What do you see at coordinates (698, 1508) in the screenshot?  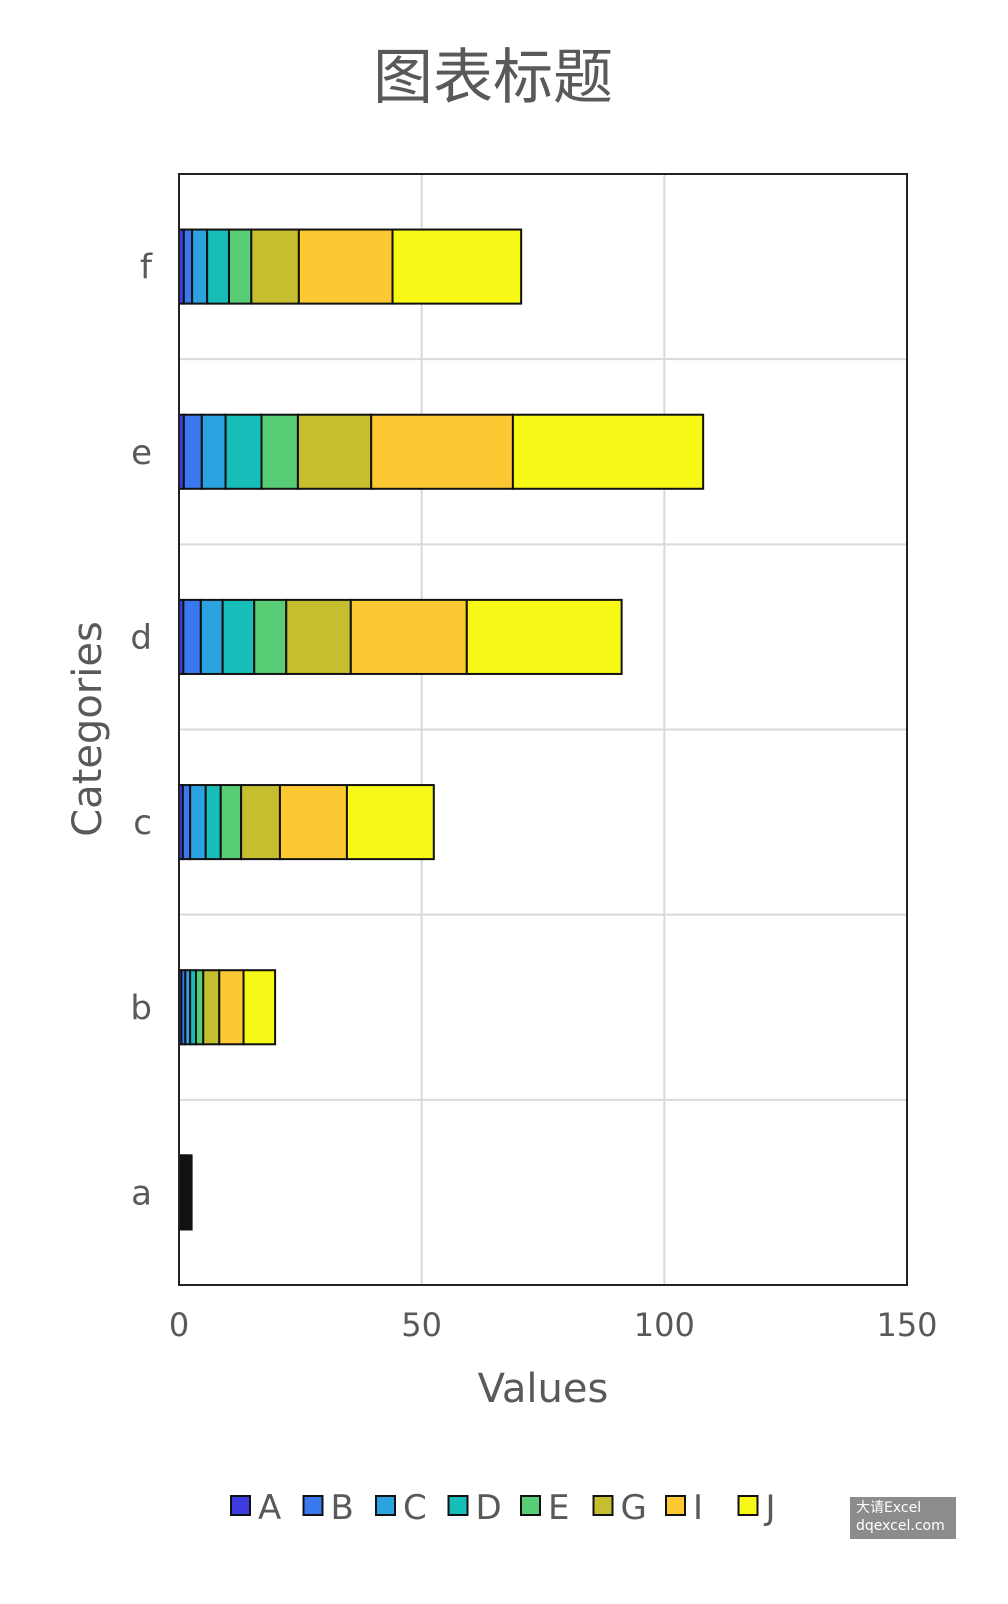 I see `legend-label-I: I` at bounding box center [698, 1508].